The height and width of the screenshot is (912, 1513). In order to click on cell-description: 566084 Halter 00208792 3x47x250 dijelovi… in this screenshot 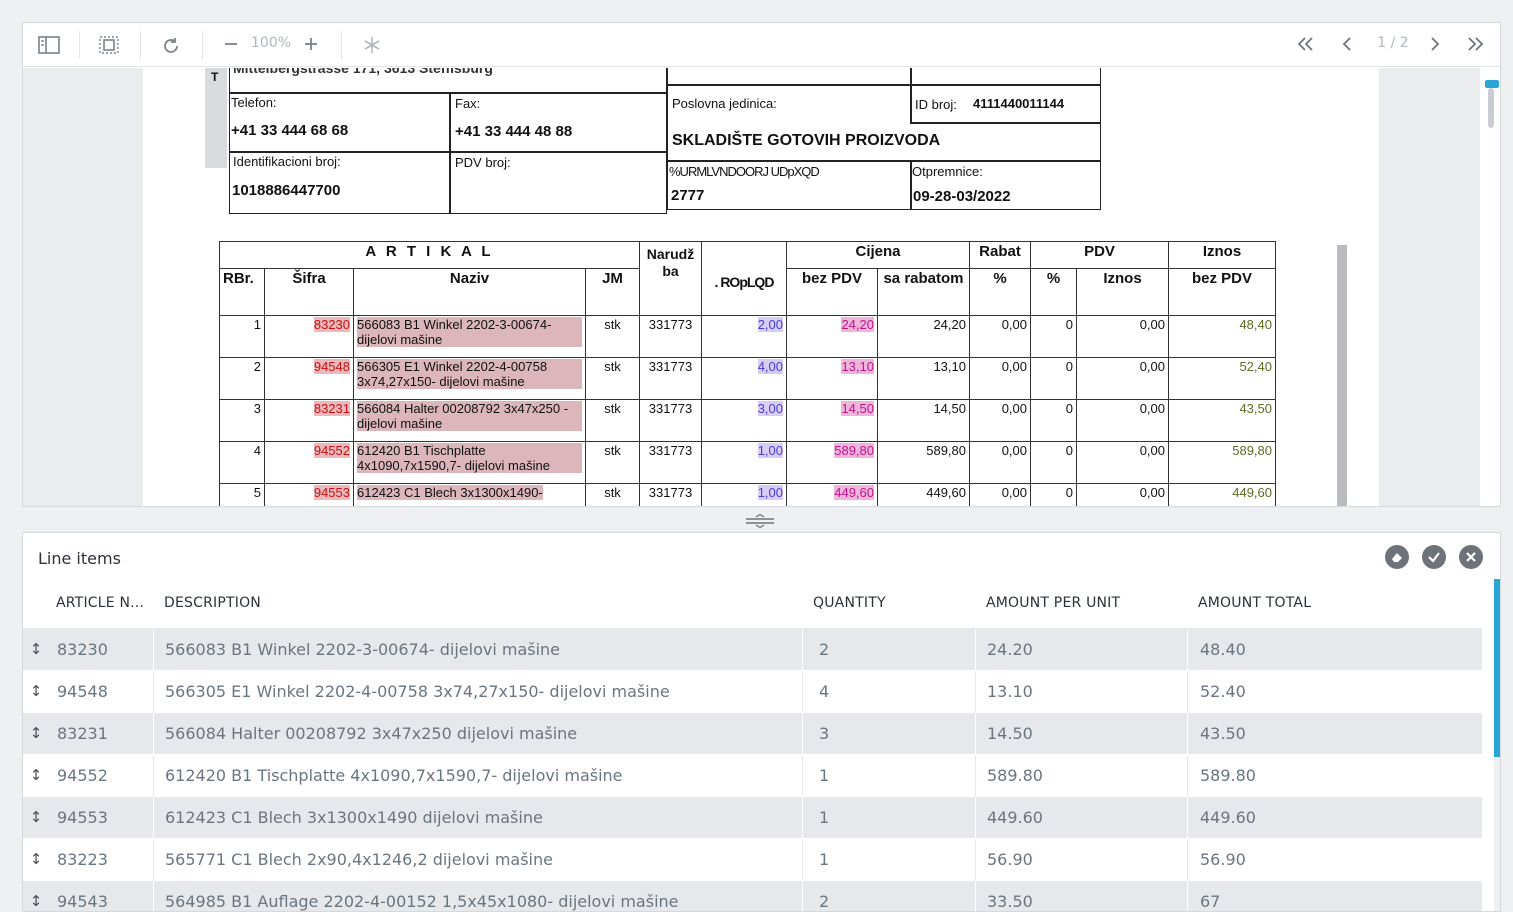, I will do `click(371, 733)`.